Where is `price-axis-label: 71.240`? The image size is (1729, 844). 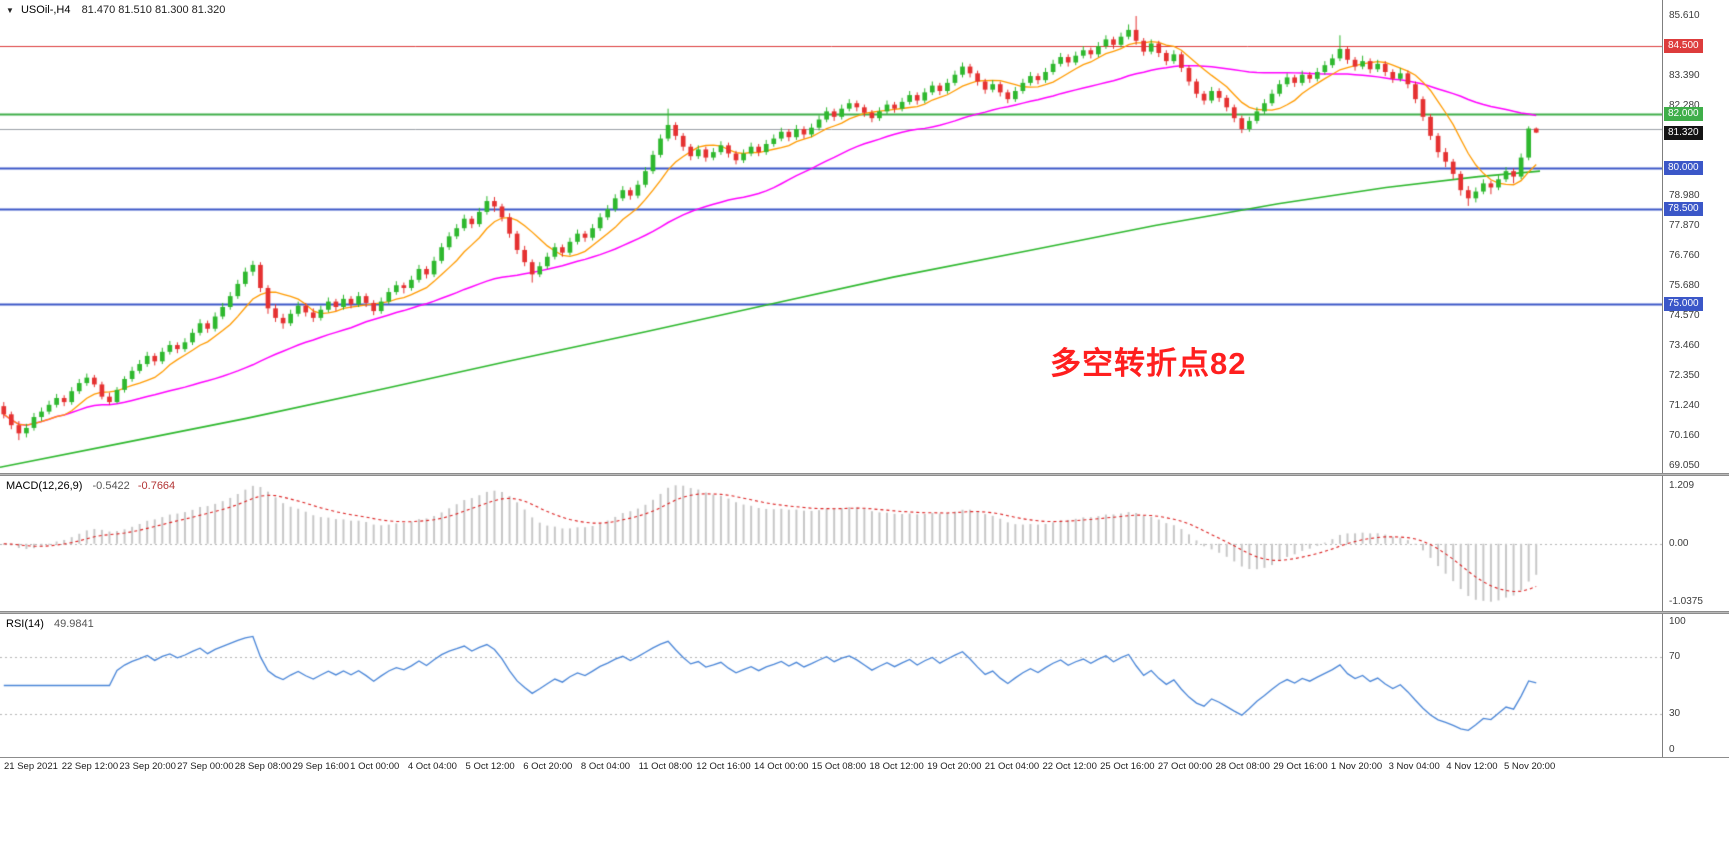
price-axis-label: 71.240 is located at coordinates (1684, 406).